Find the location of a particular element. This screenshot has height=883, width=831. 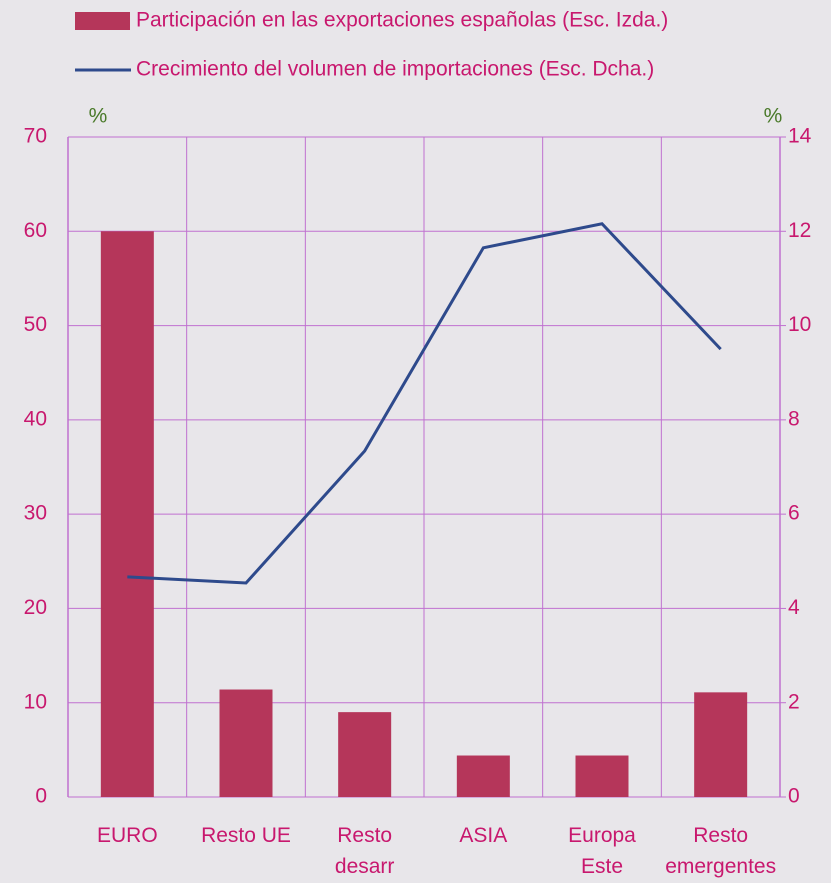

y2-tick-label: 6 is located at coordinates (794, 513).